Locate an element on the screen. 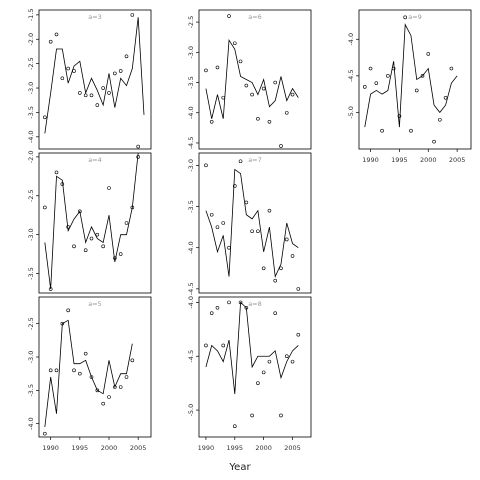 The image size is (480, 480). panel-a-9: a=9 -4.0 -4.5 -5.0 1990 1995 2000 2005 is located at coordinates (409, 86).